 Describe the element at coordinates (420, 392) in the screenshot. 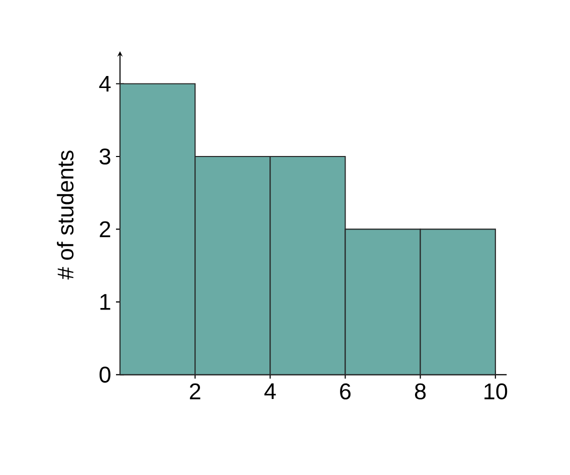

I see `x-tick-label: 8` at that location.